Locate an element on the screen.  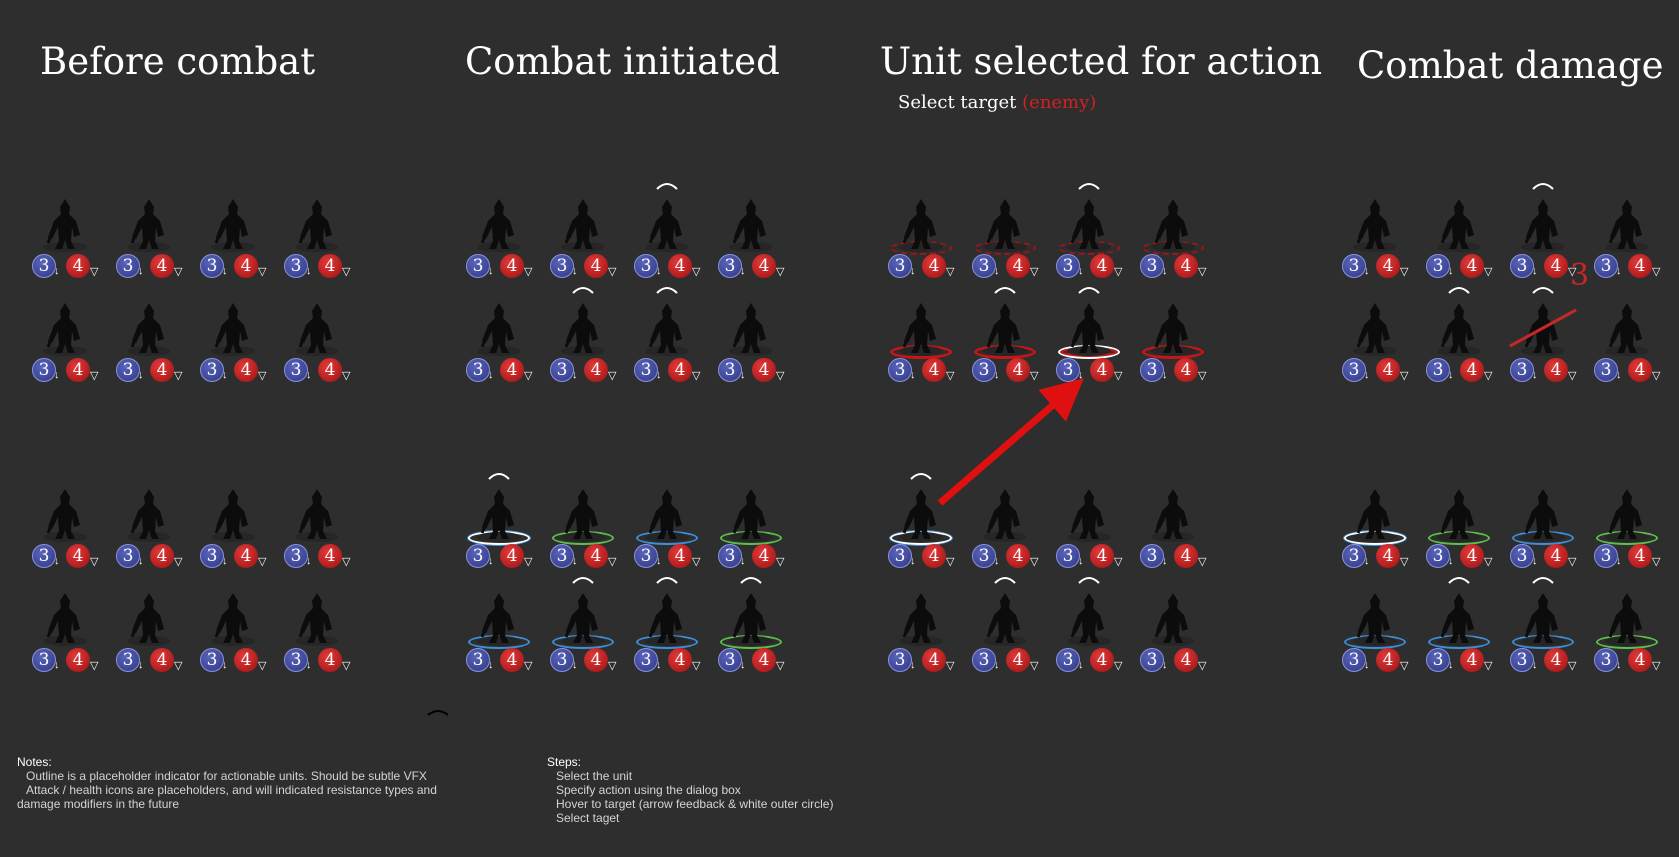
notes-heading: Notes: is located at coordinates (34, 762).